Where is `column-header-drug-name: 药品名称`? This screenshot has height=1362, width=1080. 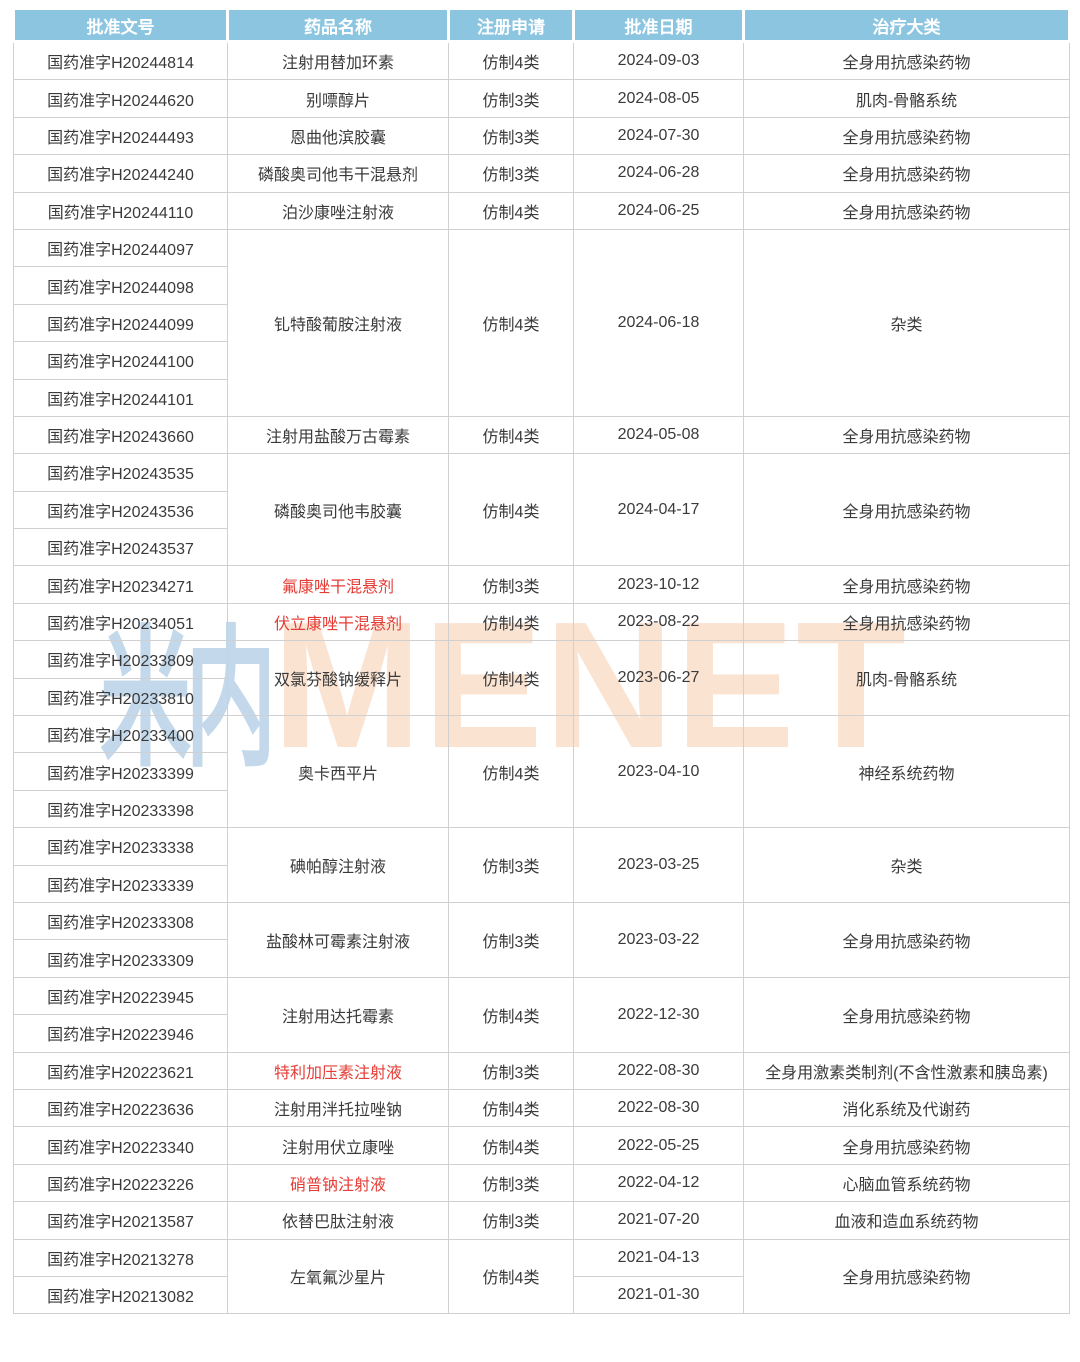
column-header-drug-name: 药品名称 is located at coordinates (338, 25).